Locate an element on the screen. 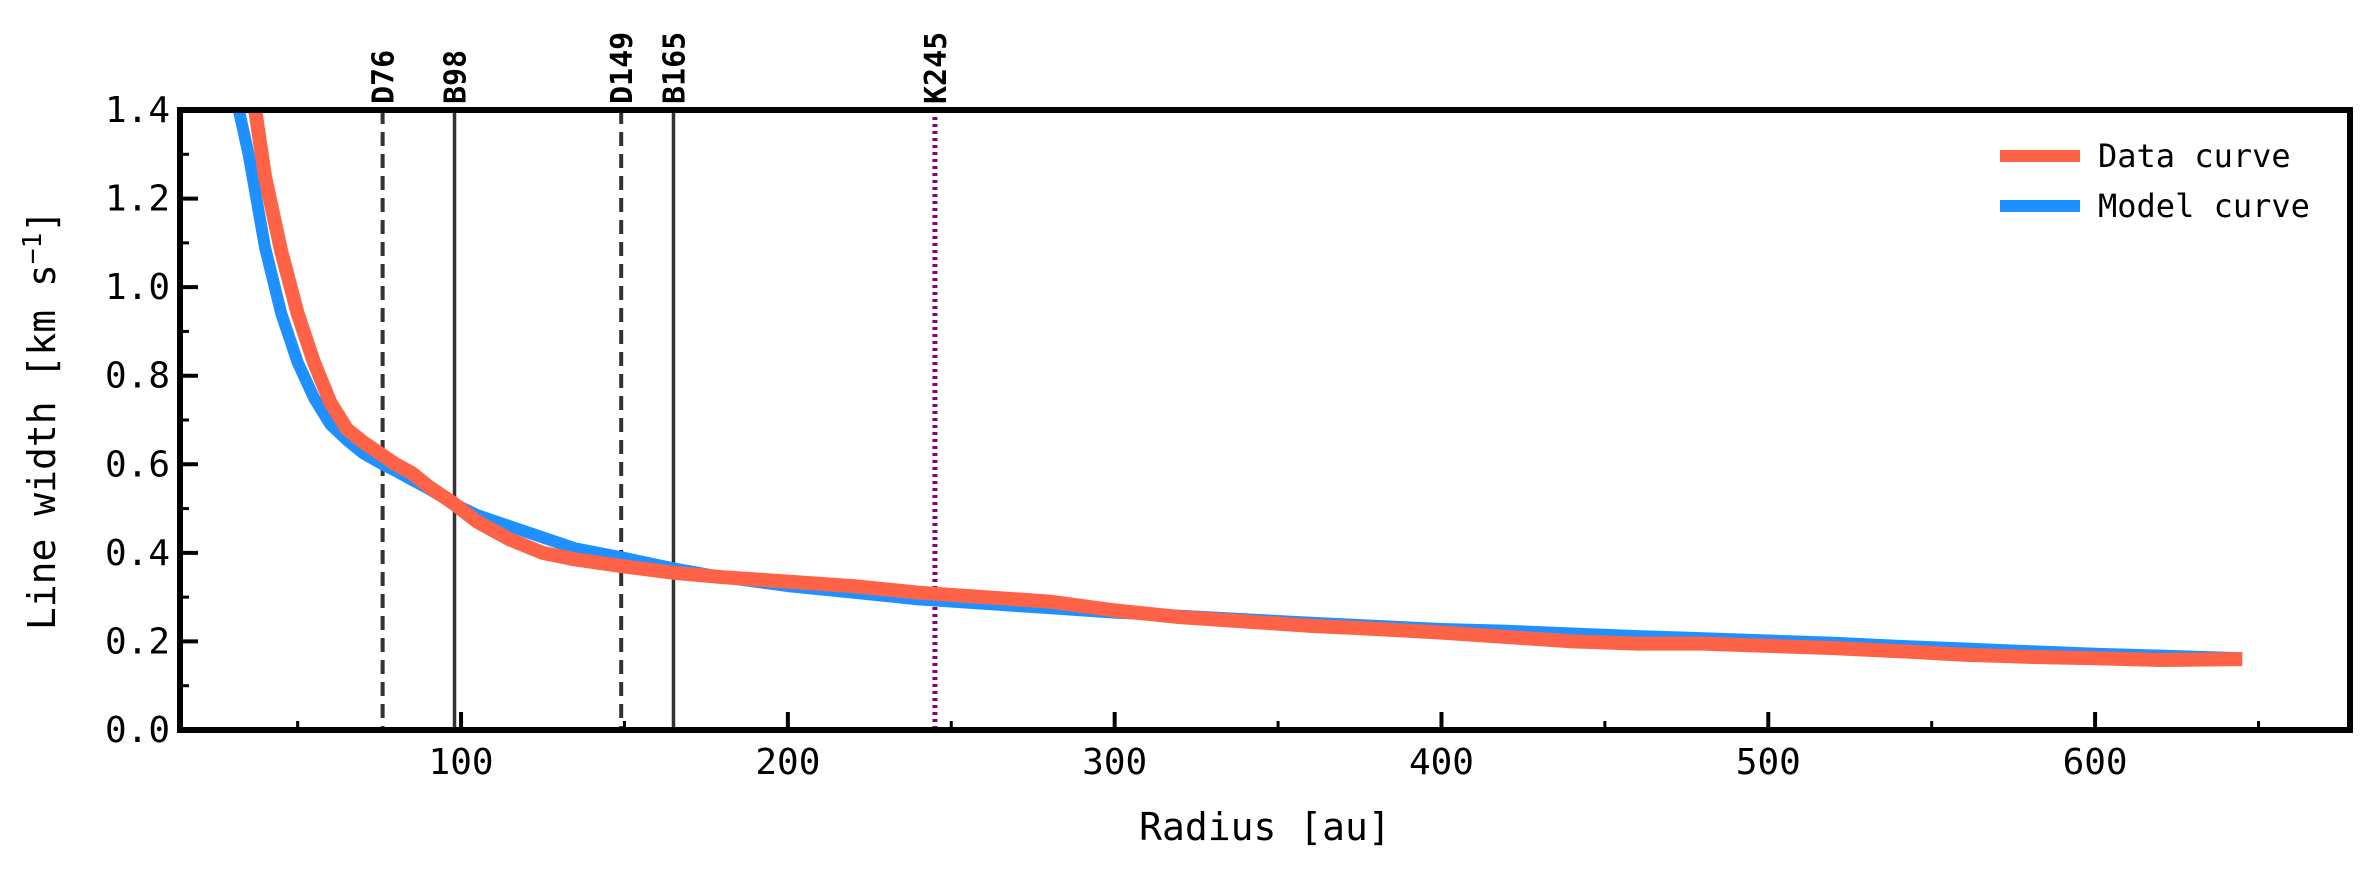 The width and height of the screenshot is (2369, 869). marker-label-b98: B98 is located at coordinates (456, 77).